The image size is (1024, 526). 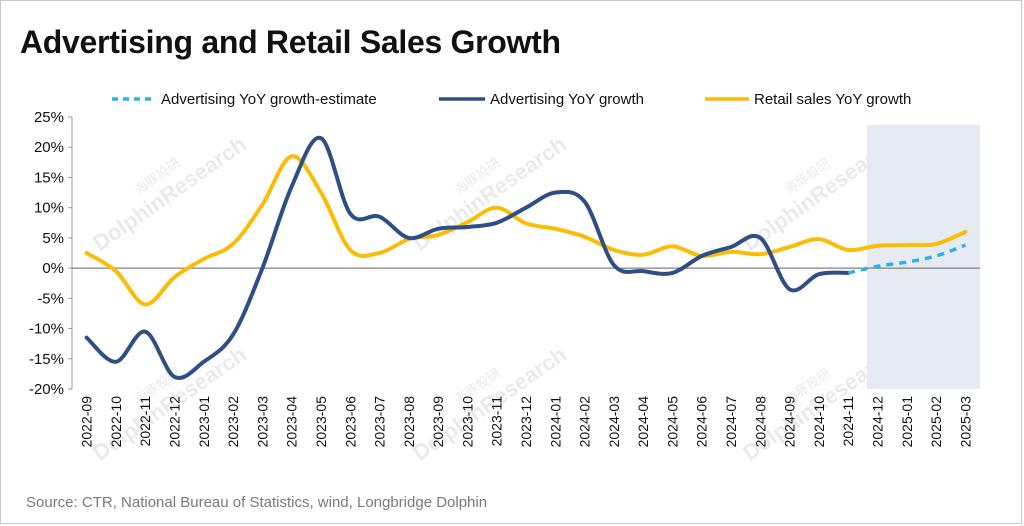 I want to click on x-tick-label: 2024-09, so click(x=790, y=422).